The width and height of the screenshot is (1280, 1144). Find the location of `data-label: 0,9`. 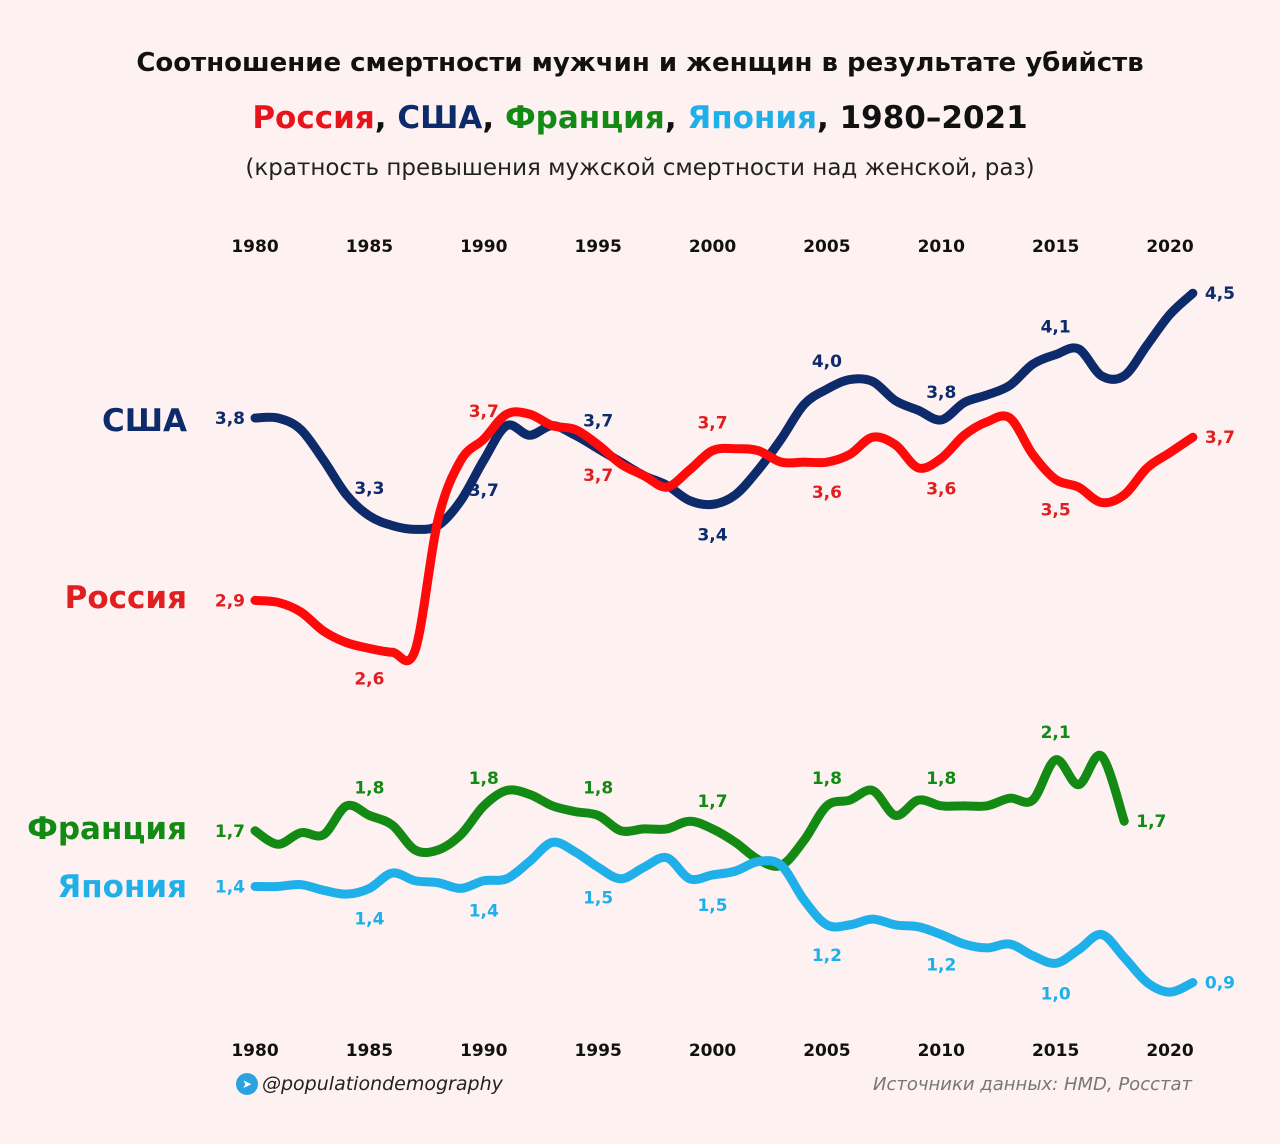

data-label: 0,9 is located at coordinates (1220, 983).